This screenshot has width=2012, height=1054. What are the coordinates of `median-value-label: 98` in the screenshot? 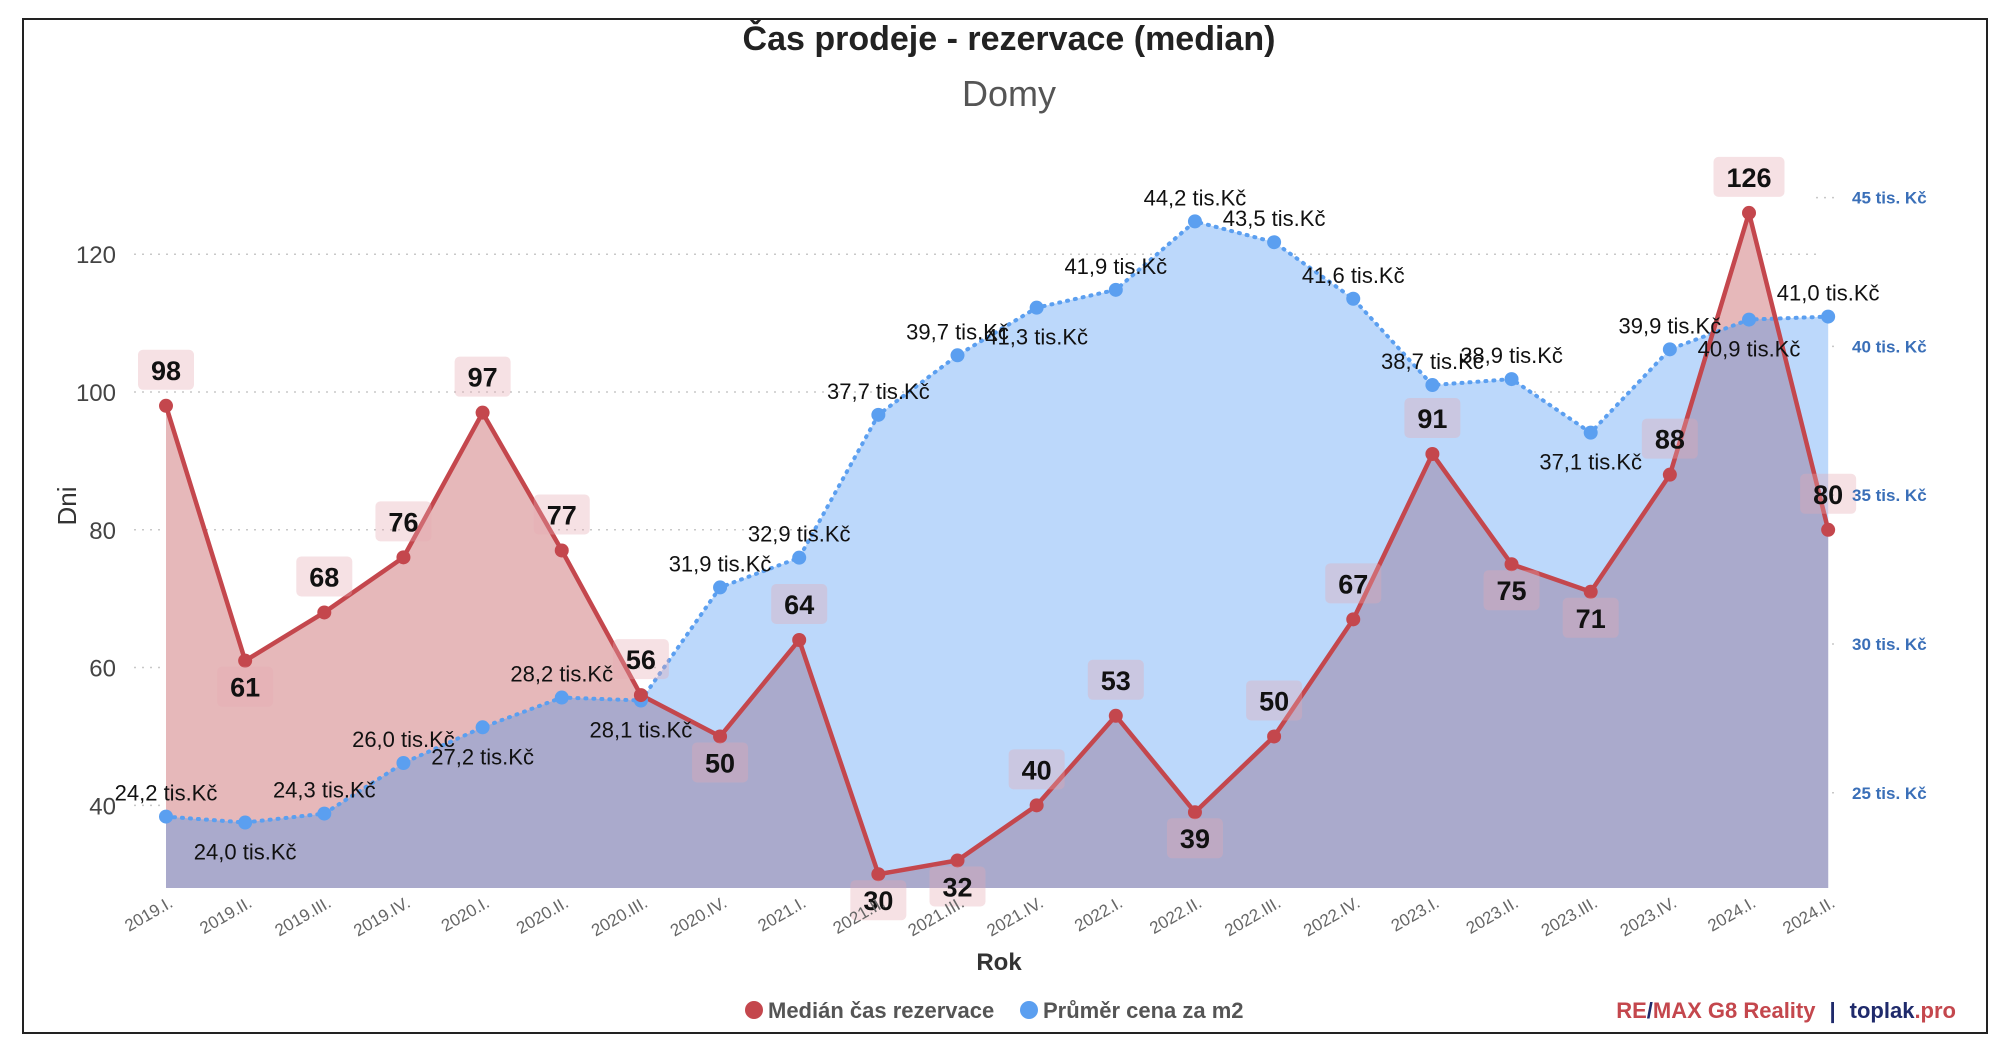 It's located at (166, 371).